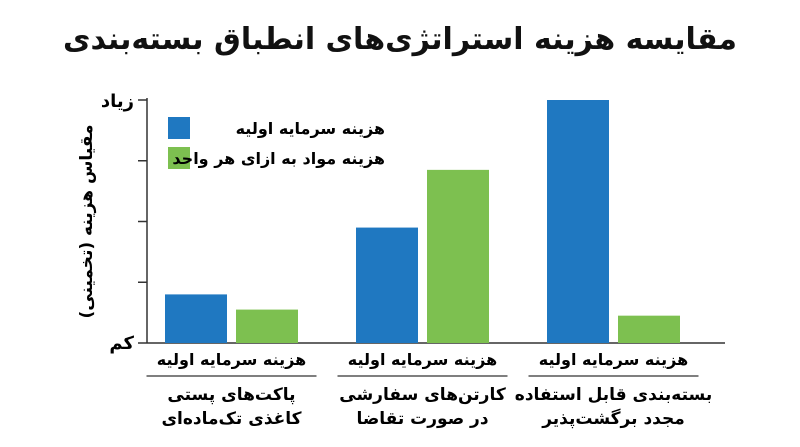 This screenshot has height=447, width=800. What do you see at coordinates (117, 101) in the screenshot?
I see `y-tick-label-high: زیاد` at bounding box center [117, 101].